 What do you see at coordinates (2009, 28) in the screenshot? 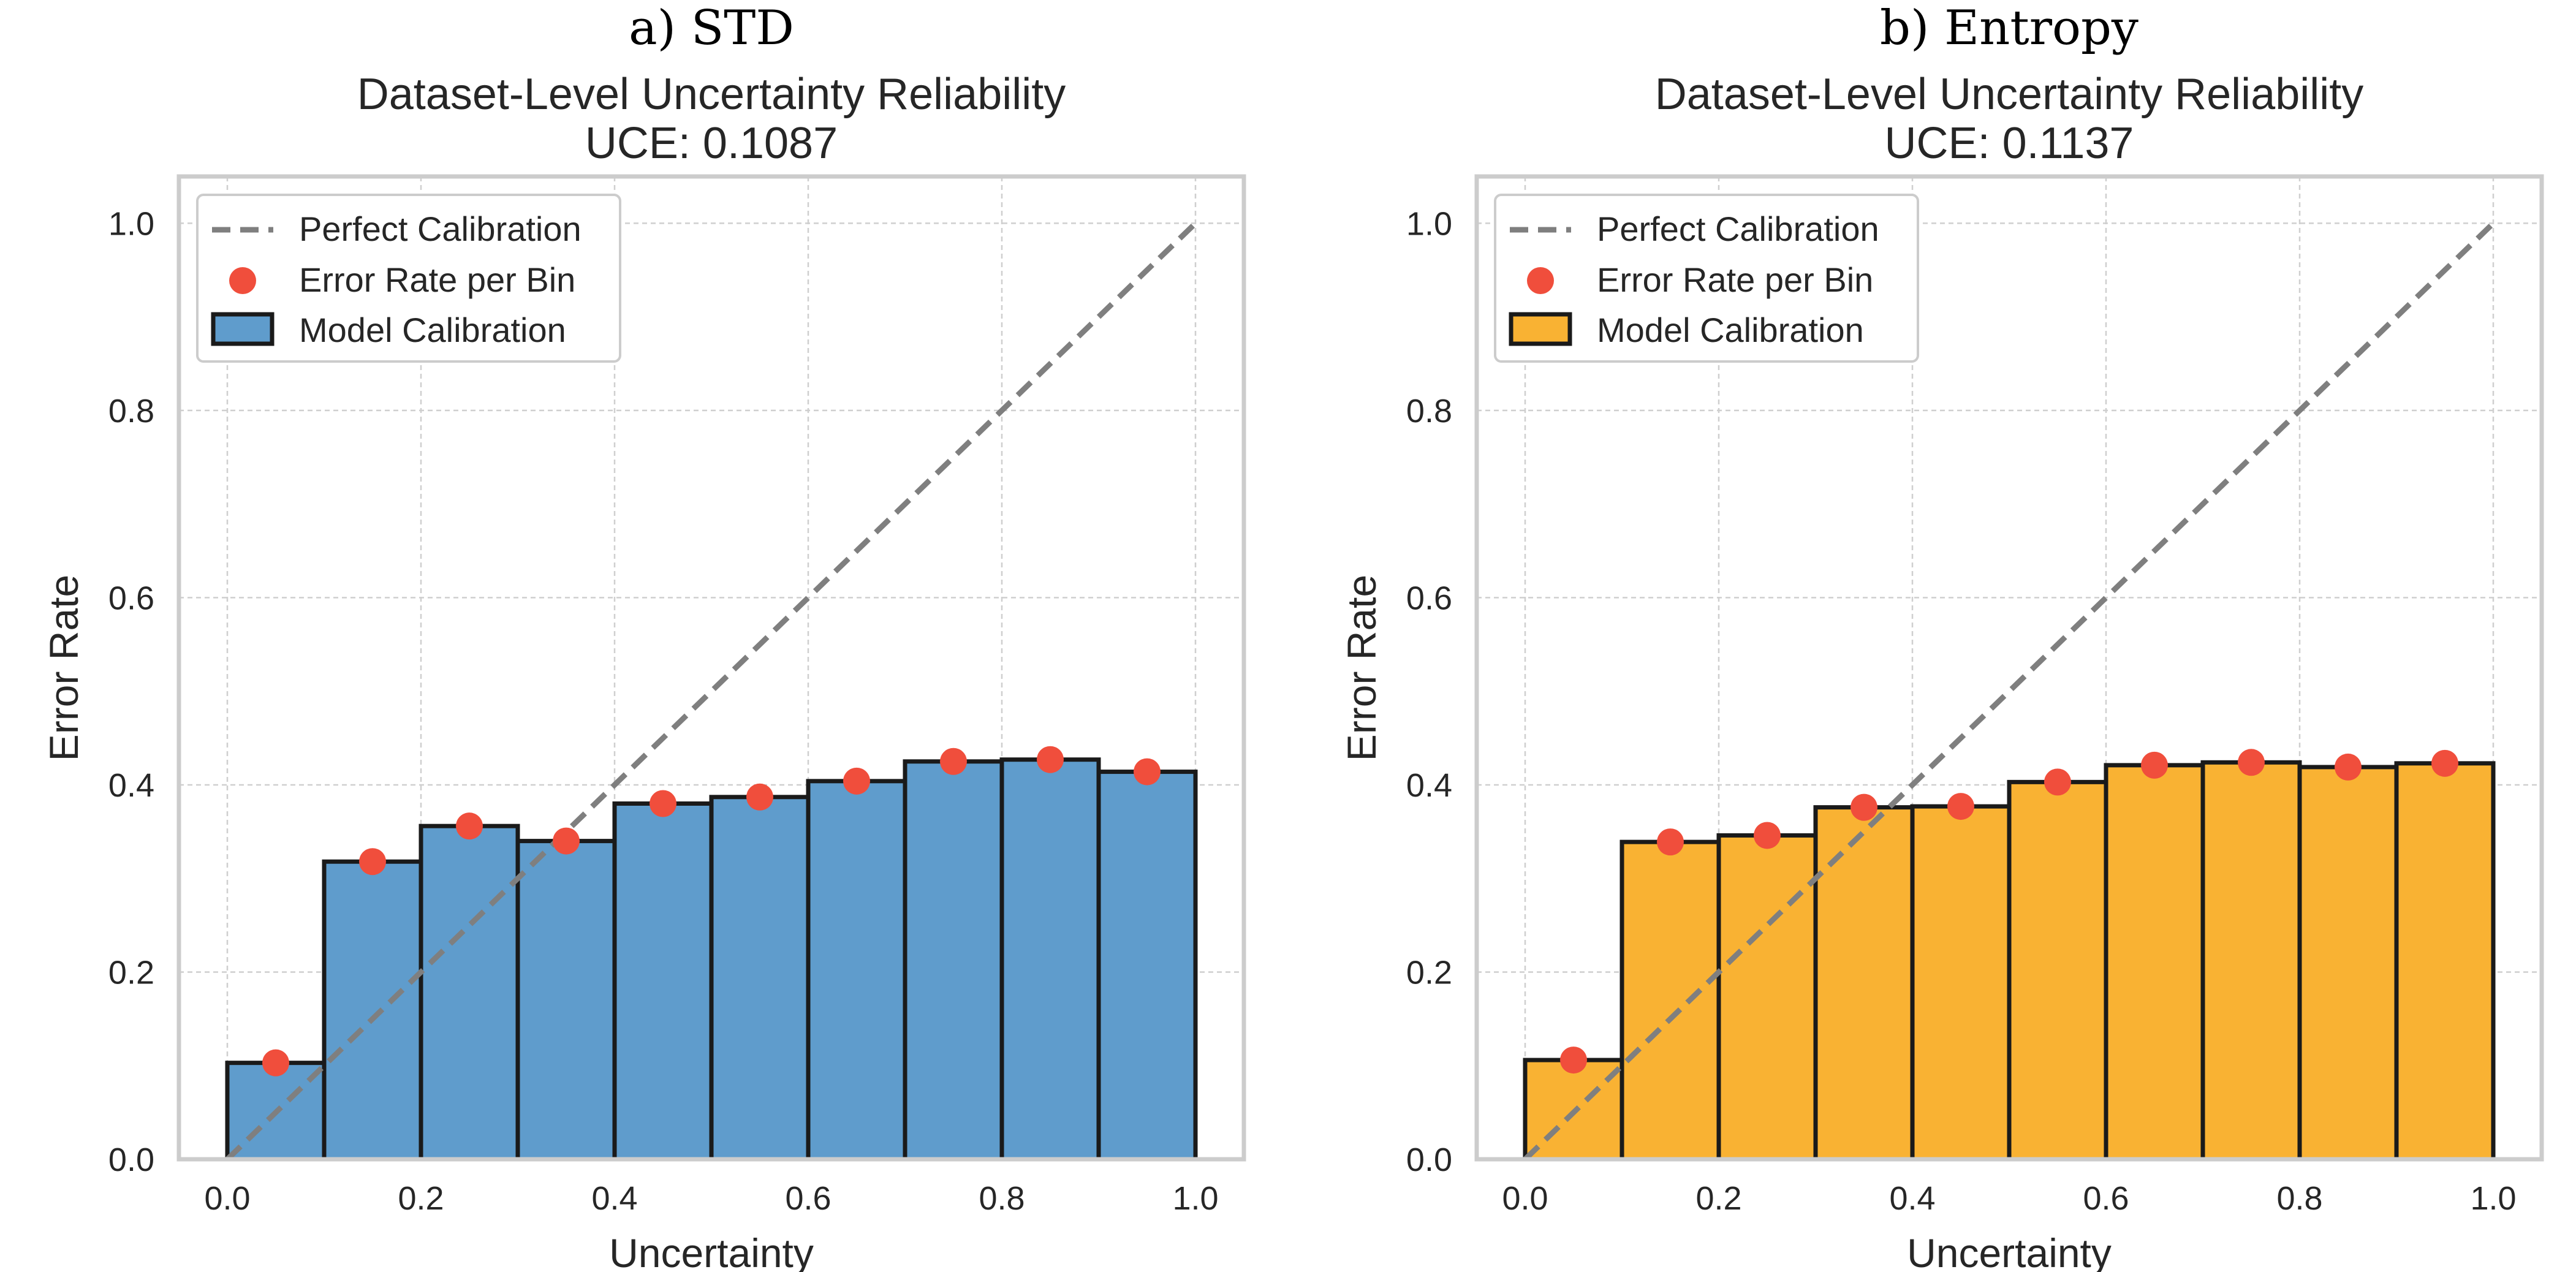
I see `panel-label: b) Entropy` at bounding box center [2009, 28].